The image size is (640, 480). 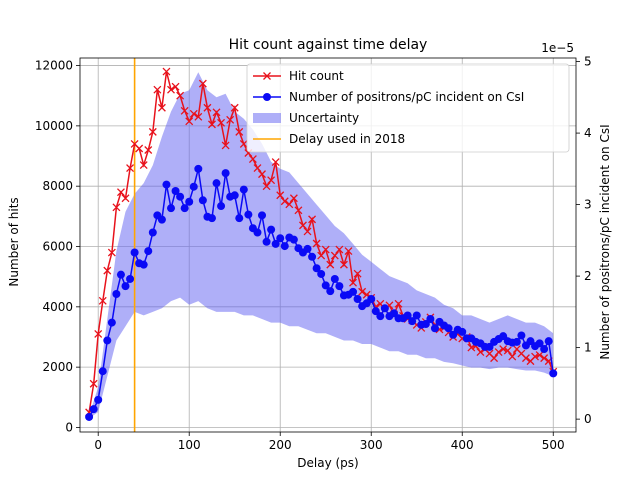 What do you see at coordinates (189, 445) in the screenshot?
I see `x-tick-label: 100` at bounding box center [189, 445].